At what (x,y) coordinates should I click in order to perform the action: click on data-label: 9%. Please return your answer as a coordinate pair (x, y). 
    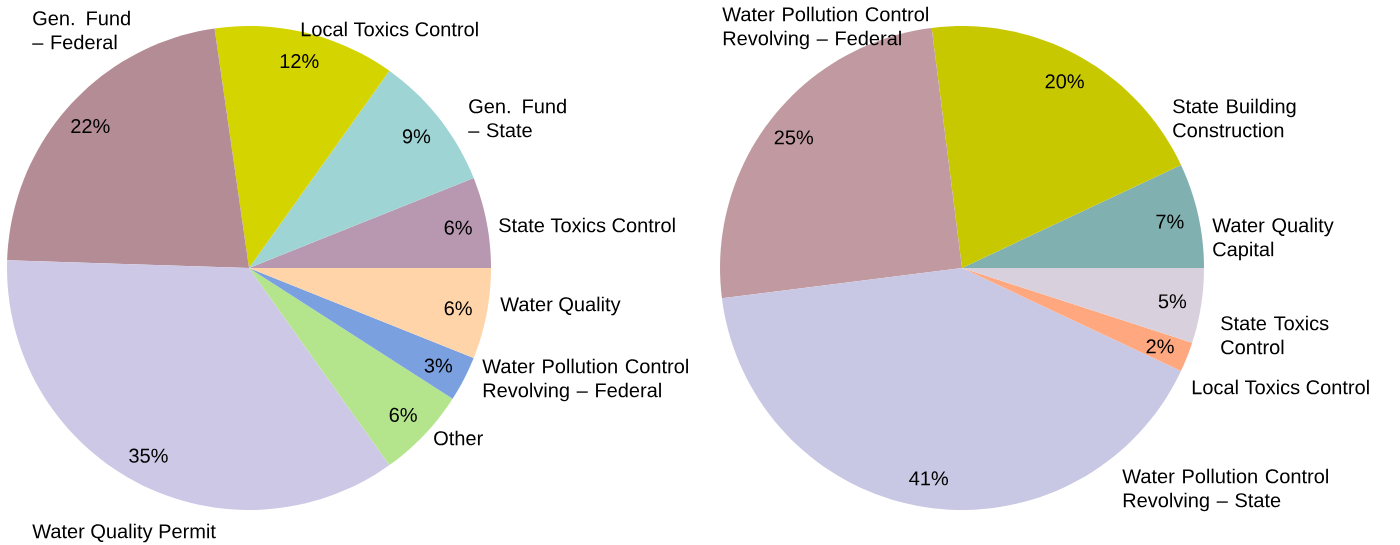
    Looking at the image, I should click on (416, 136).